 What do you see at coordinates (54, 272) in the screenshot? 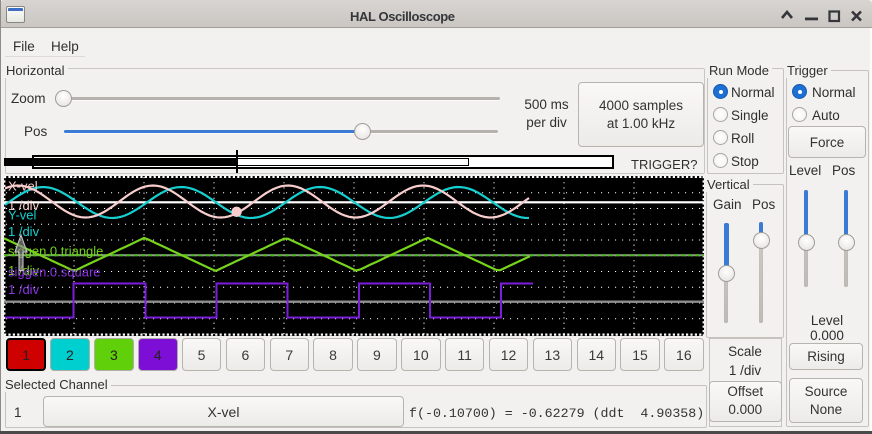
I see `svg-text: siggen.0.square` at bounding box center [54, 272].